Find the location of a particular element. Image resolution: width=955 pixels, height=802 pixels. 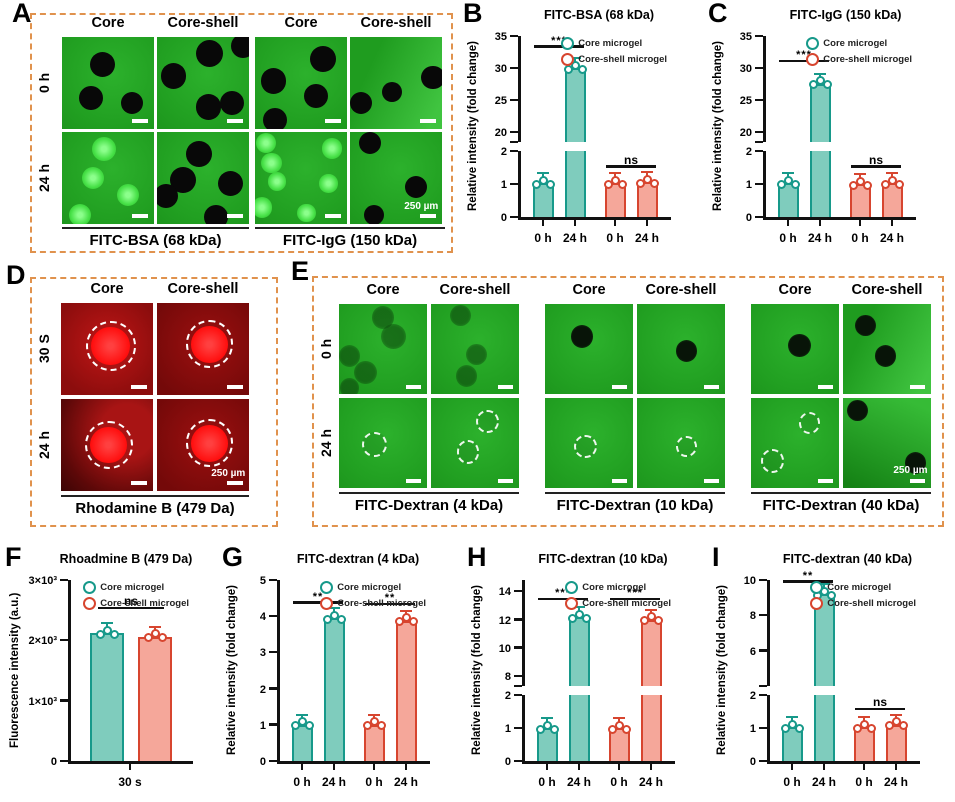

y-tick-label: 0 is located at coordinates (503, 218).